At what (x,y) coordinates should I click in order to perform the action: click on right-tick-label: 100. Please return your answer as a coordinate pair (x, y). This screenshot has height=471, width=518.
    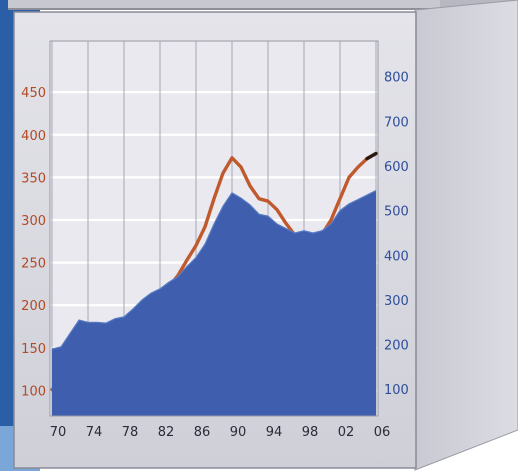
    Looking at the image, I should click on (396, 390).